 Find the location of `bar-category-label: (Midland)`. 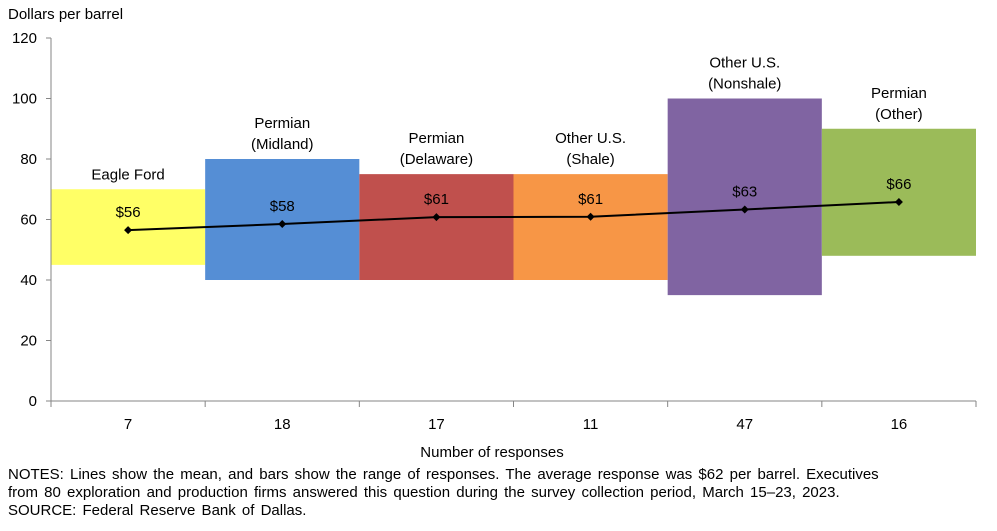

bar-category-label: (Midland) is located at coordinates (282, 144).